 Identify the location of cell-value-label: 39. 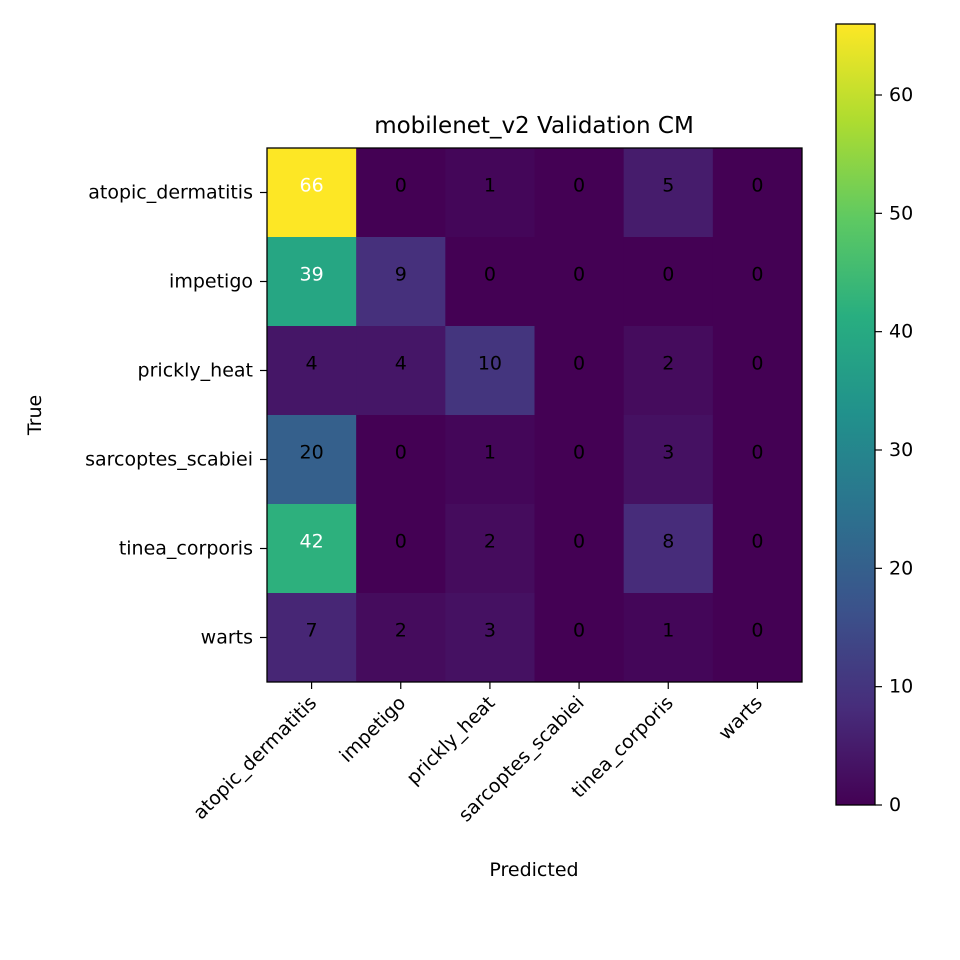
(311, 275).